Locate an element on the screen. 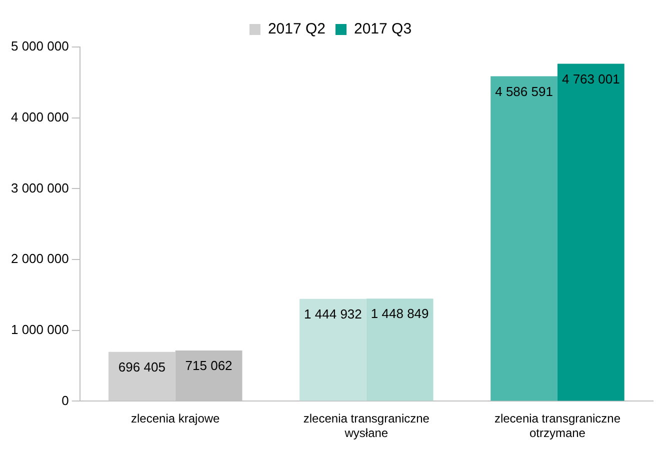  y-tick-label: 0 is located at coordinates (65, 400).